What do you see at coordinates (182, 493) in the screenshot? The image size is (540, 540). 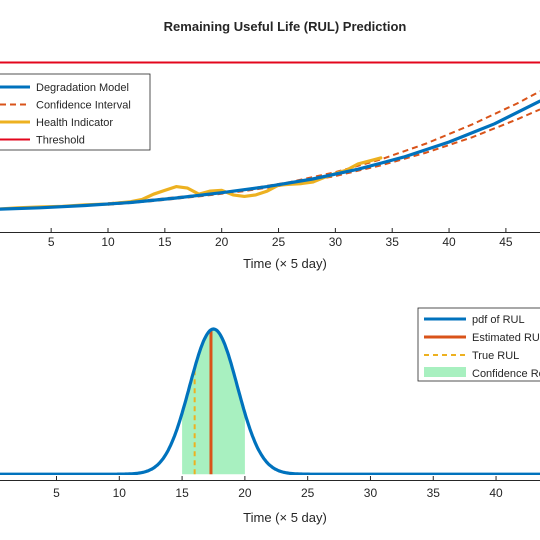 I see `bottom-x-tick-15: 15` at bounding box center [182, 493].